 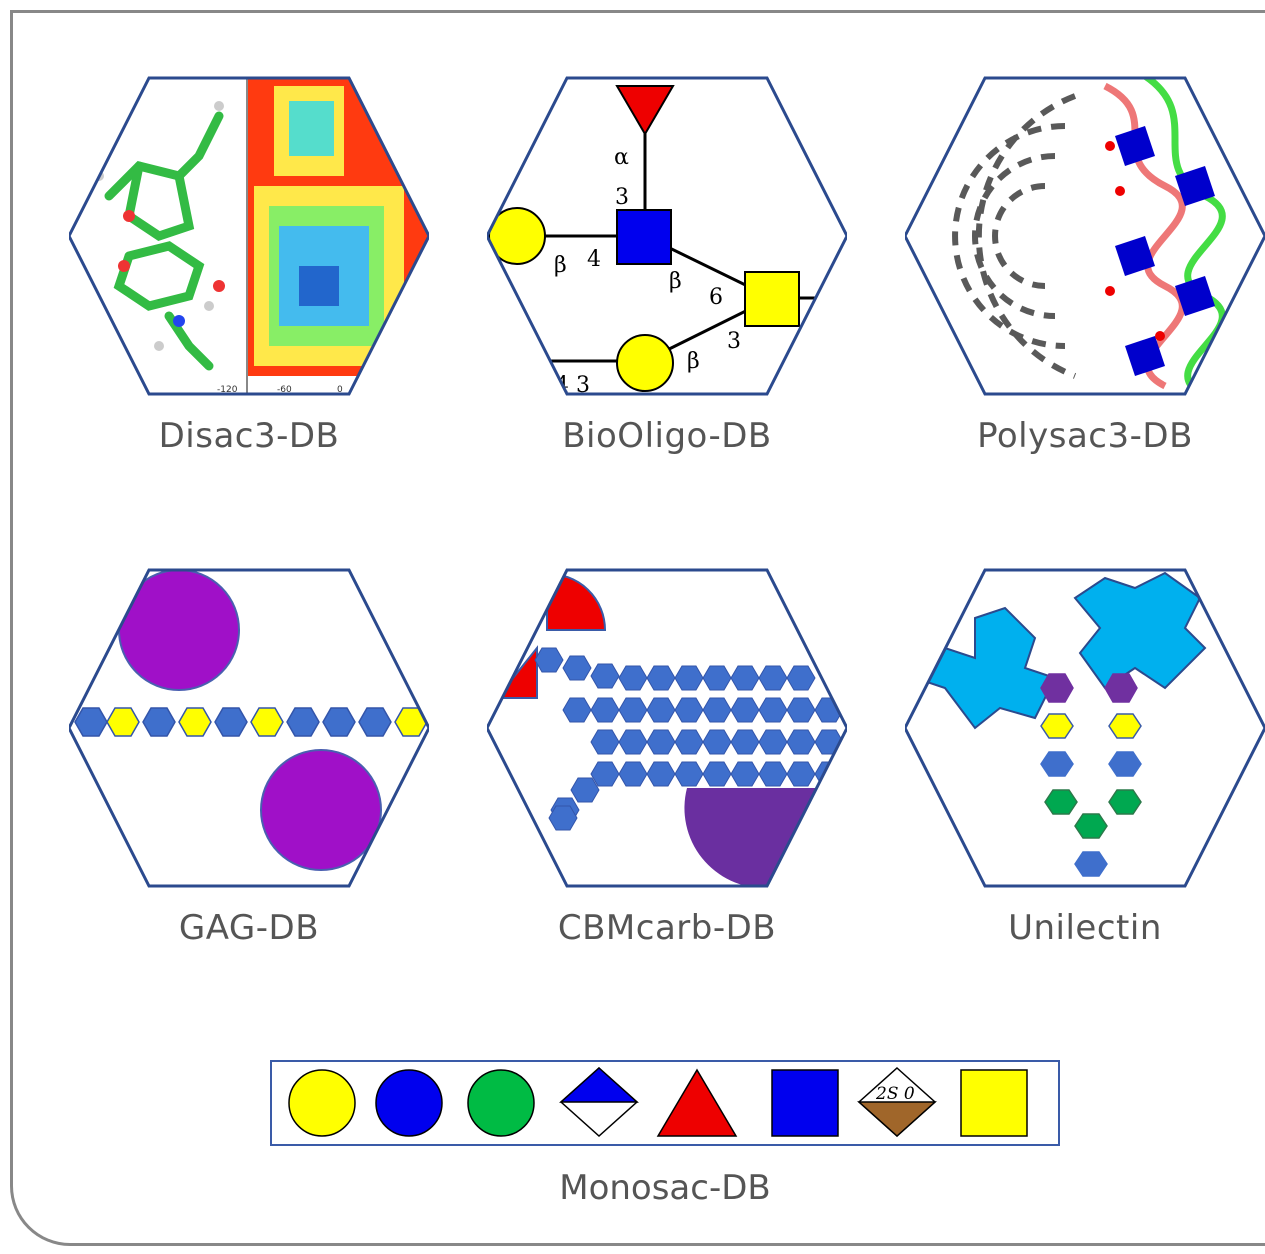 I want to click on polysac3-db-label: Polysac3-DB, so click(x=1085, y=436).